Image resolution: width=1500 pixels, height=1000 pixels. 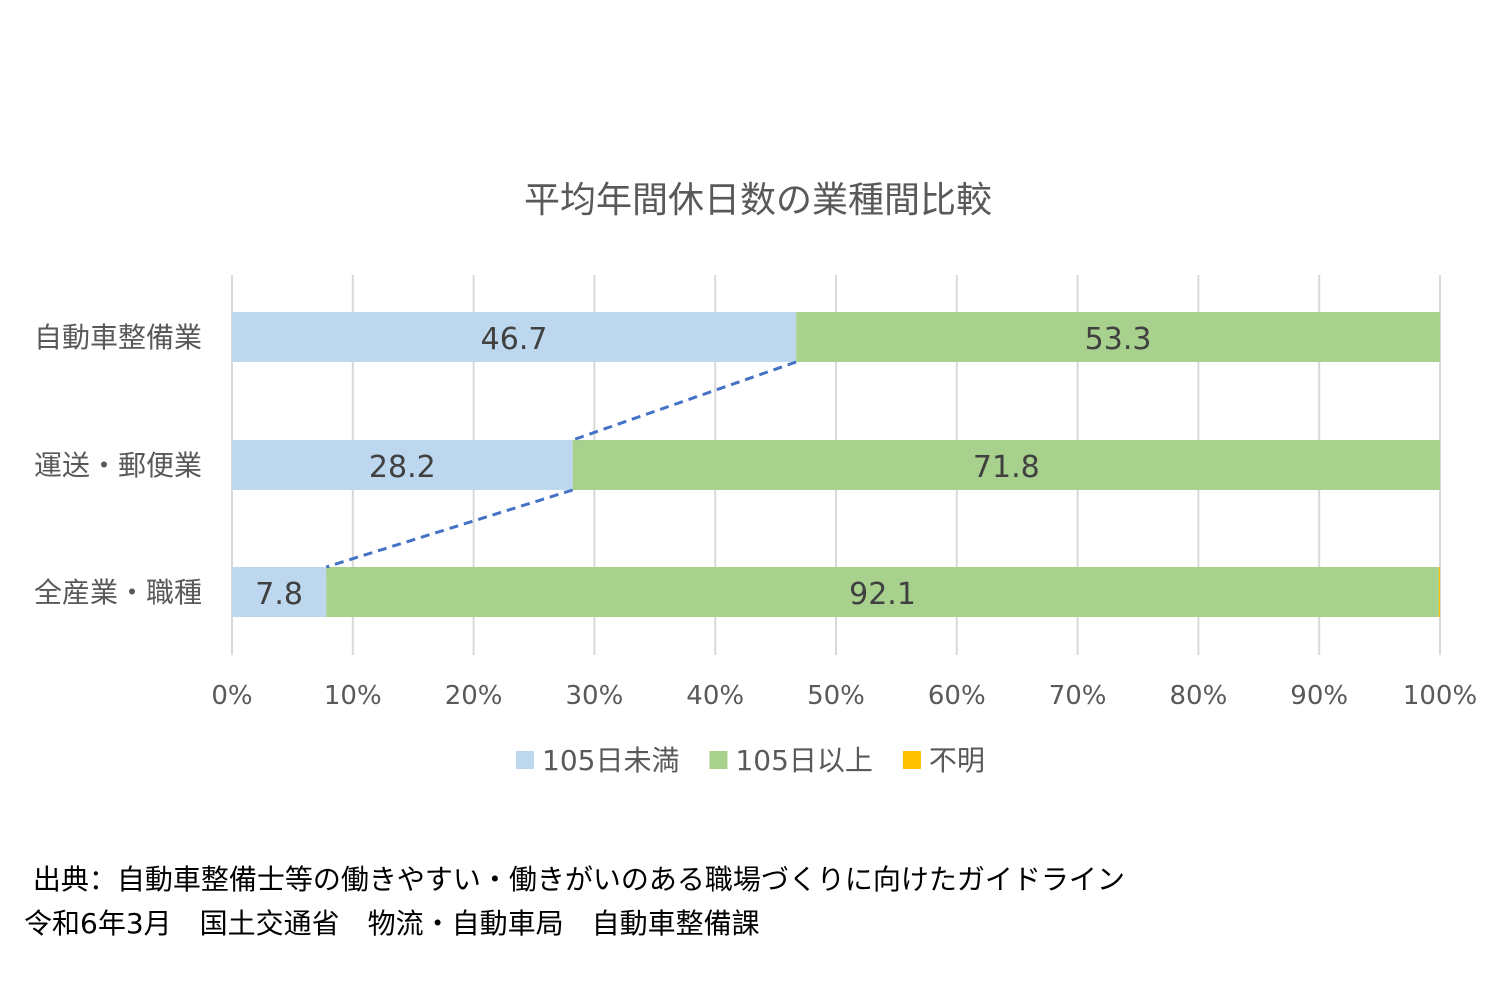 I want to click on x-tick-label: 60%, so click(x=957, y=696).